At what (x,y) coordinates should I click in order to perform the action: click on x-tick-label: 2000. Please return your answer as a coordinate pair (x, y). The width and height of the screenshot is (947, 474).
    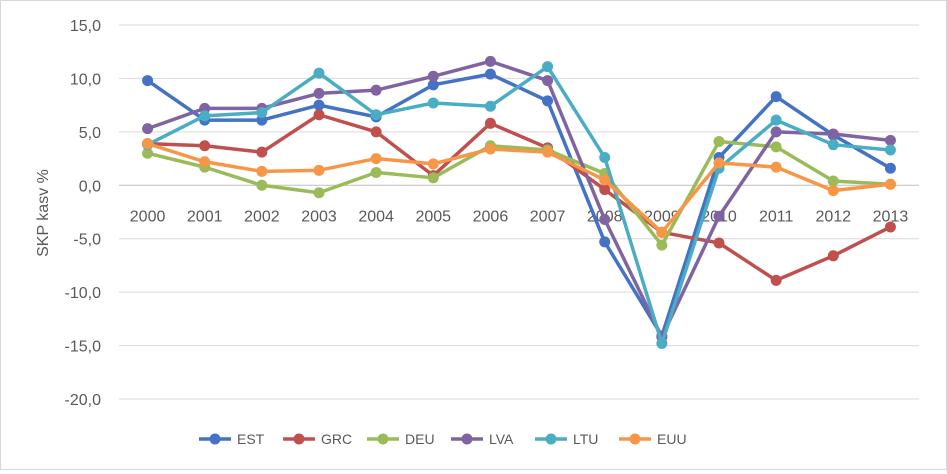
    Looking at the image, I should click on (148, 216).